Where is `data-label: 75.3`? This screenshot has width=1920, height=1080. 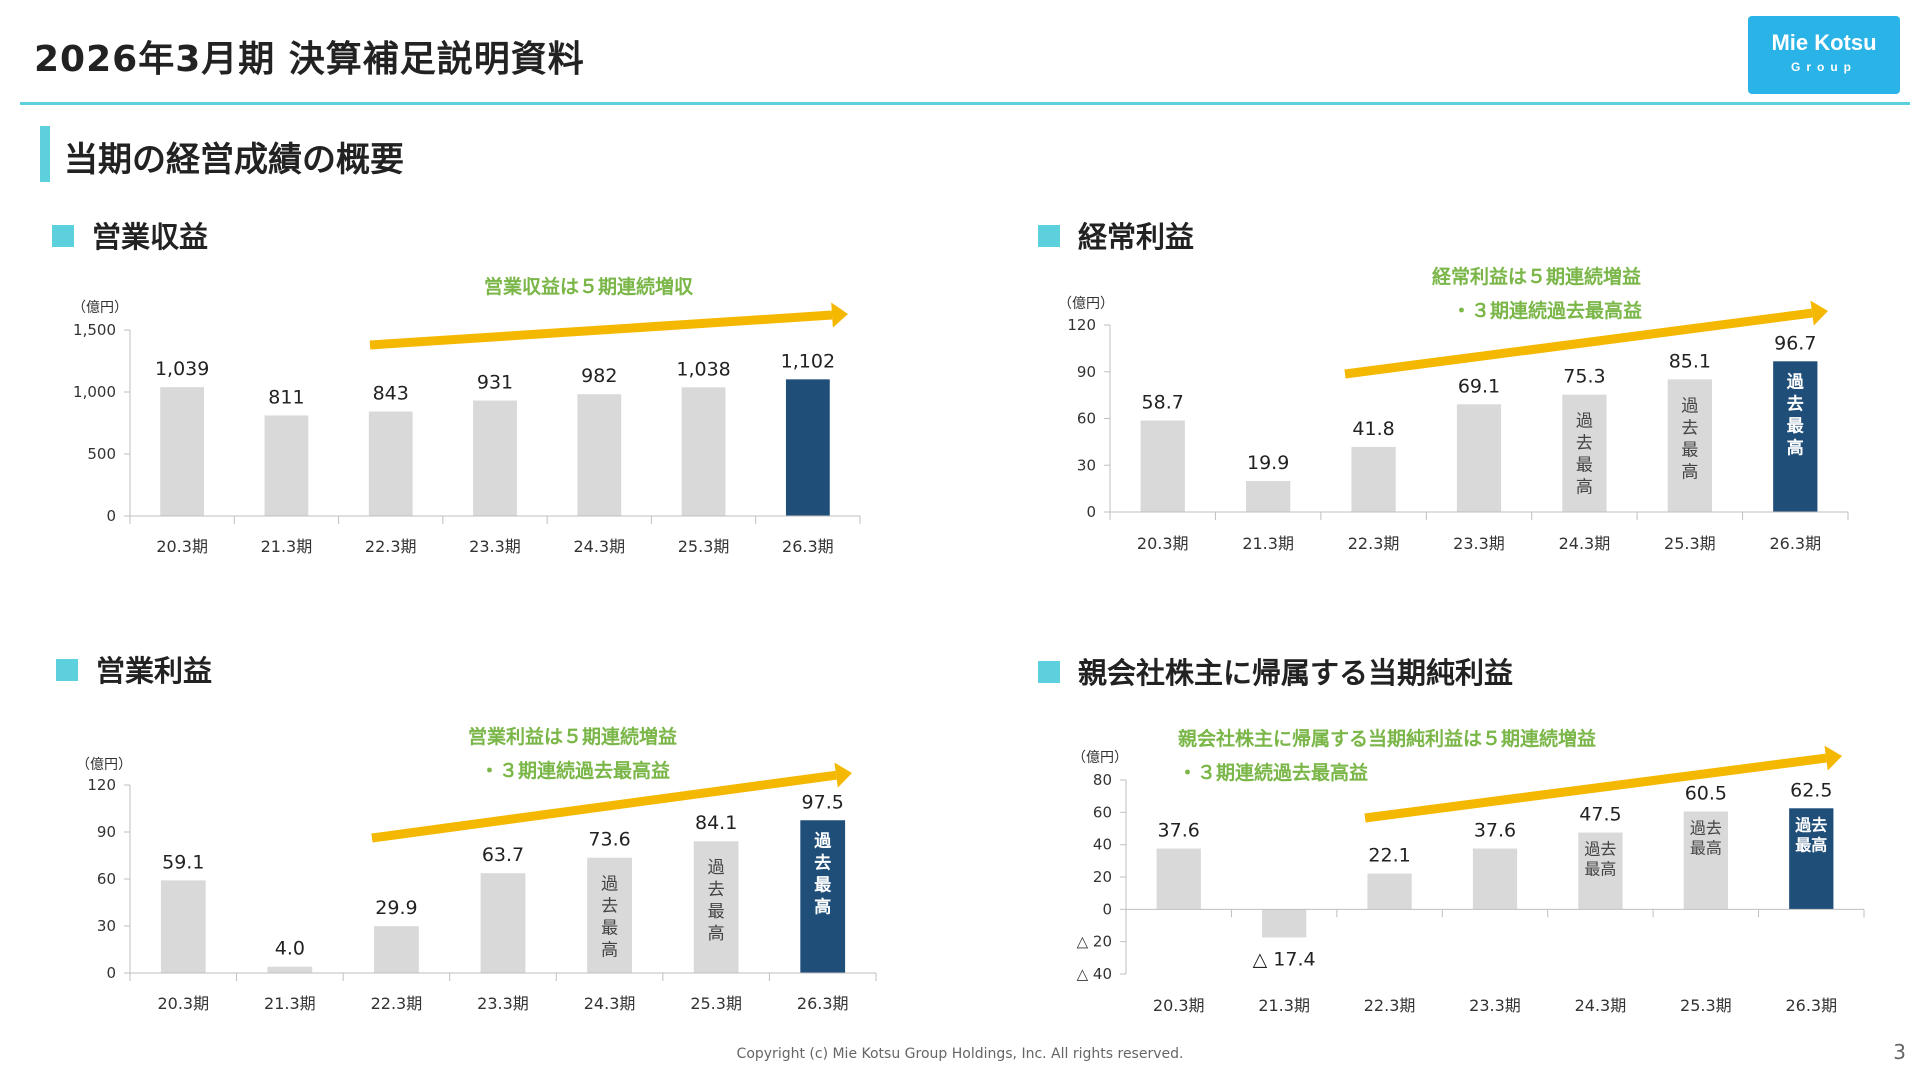 data-label: 75.3 is located at coordinates (1584, 377).